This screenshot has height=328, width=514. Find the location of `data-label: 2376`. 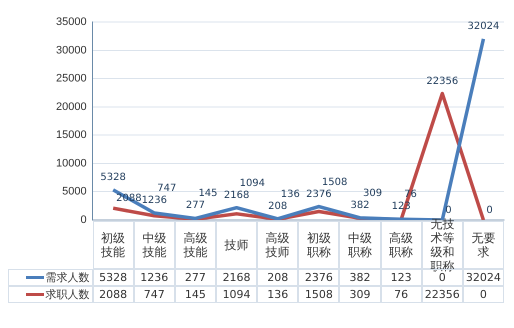

data-label: 2376 is located at coordinates (319, 277).